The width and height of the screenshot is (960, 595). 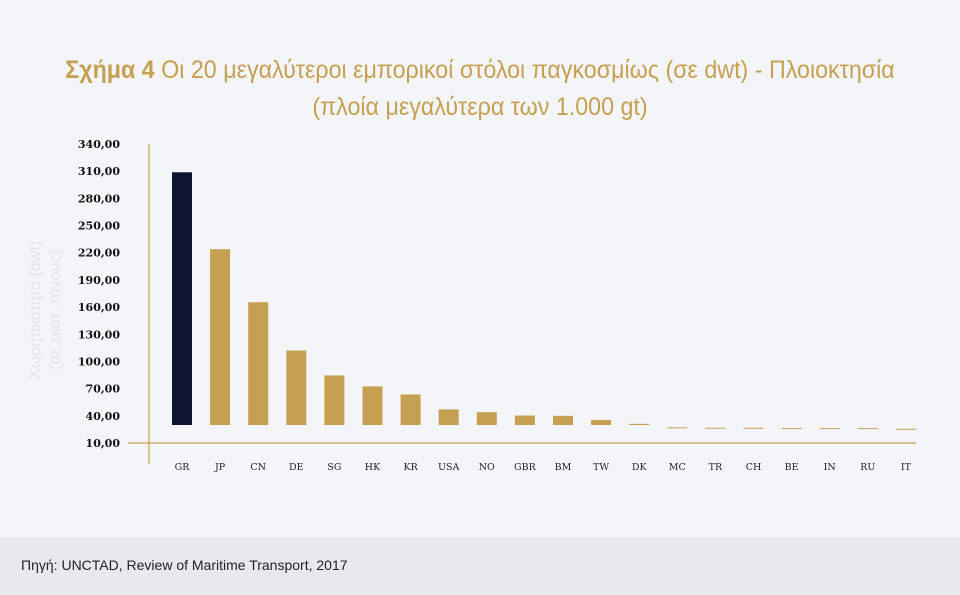 What do you see at coordinates (677, 467) in the screenshot?
I see `x-tick-label: MC` at bounding box center [677, 467].